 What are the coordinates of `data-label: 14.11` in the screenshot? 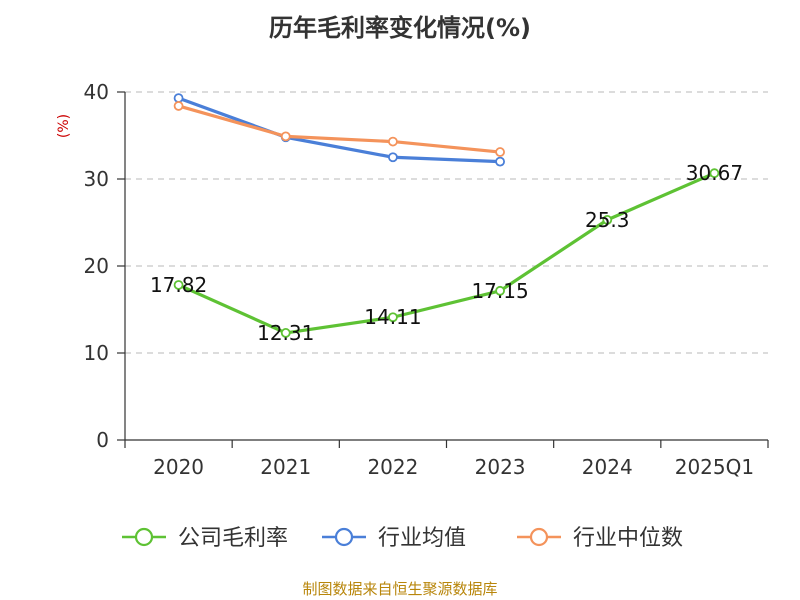 It's located at (392, 317).